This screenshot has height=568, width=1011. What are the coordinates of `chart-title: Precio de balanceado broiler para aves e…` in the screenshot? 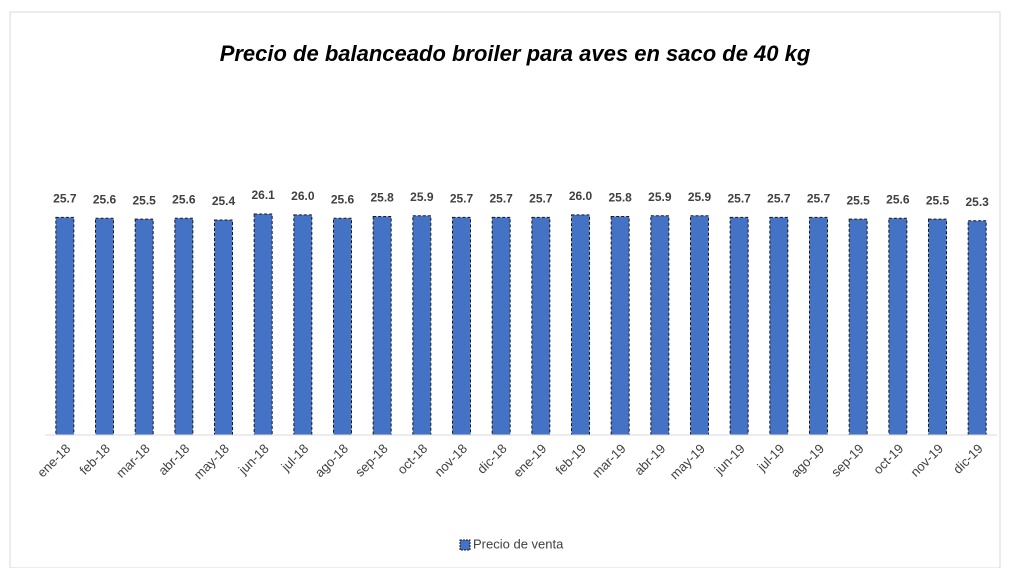 It's located at (515, 53).